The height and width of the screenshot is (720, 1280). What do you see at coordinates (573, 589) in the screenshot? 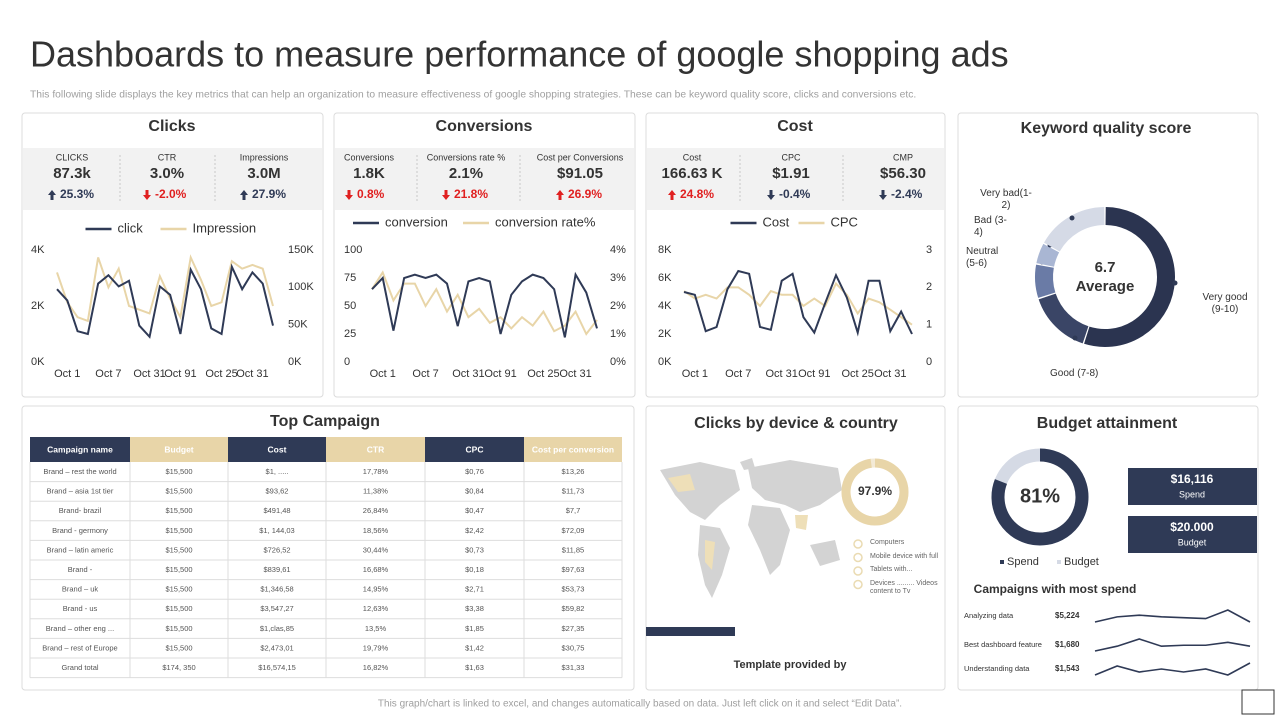
I see `table-cell: $53,73` at bounding box center [573, 589].